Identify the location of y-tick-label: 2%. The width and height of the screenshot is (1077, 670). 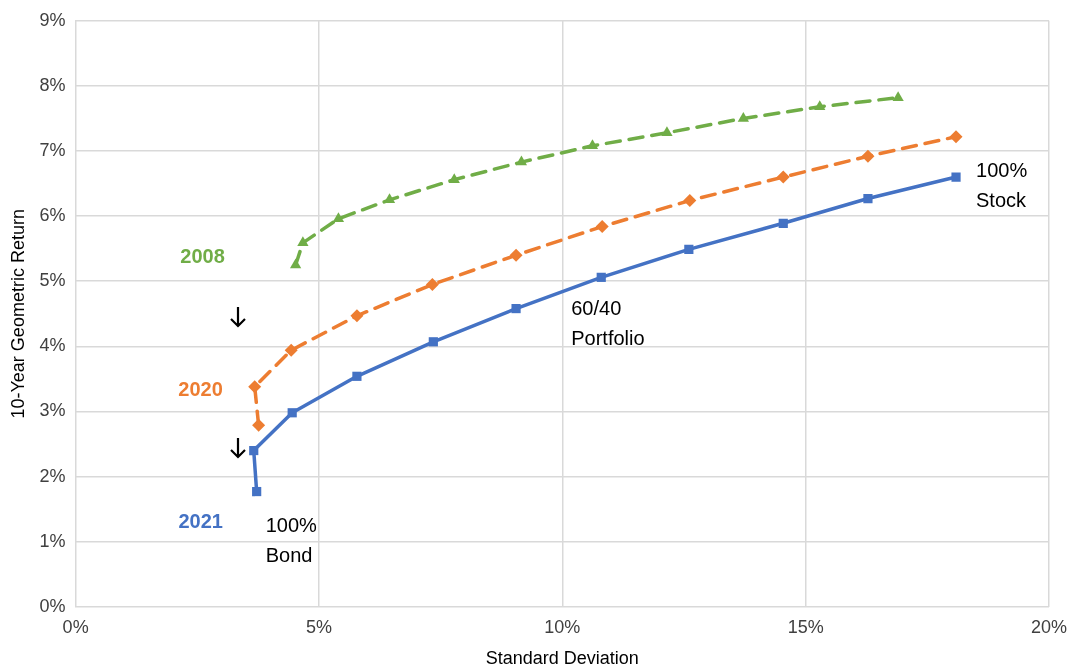
(52, 475).